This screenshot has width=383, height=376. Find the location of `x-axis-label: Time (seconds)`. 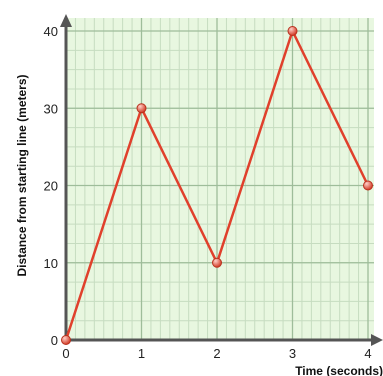

x-axis-label: Time (seconds) is located at coordinates (339, 370).